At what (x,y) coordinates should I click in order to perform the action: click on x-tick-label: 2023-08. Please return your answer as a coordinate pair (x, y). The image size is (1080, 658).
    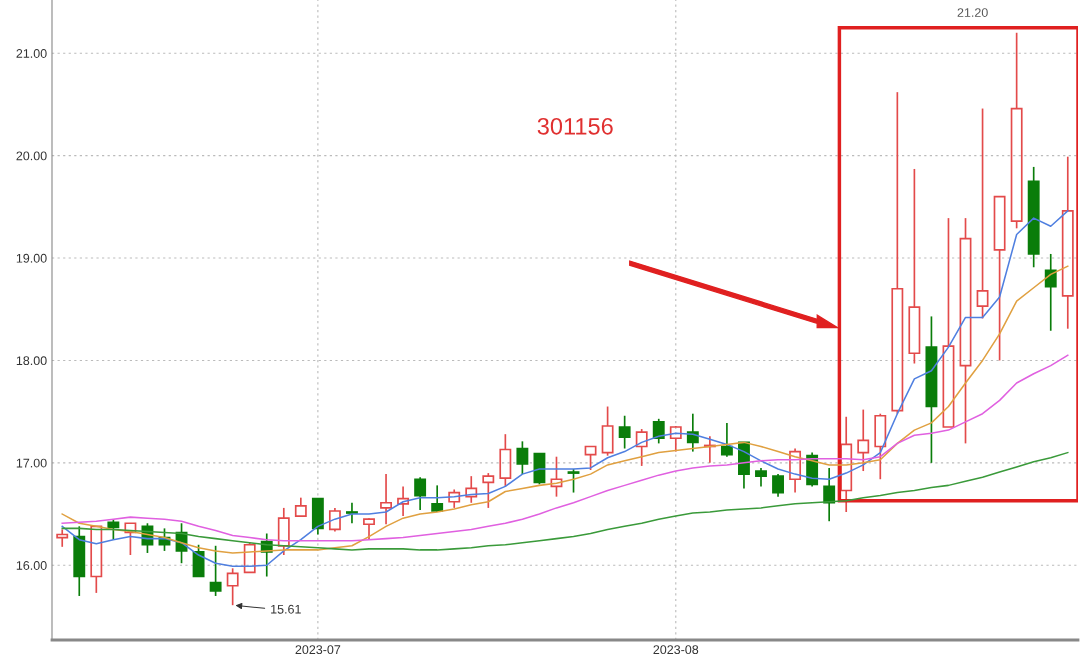
    Looking at the image, I should click on (676, 650).